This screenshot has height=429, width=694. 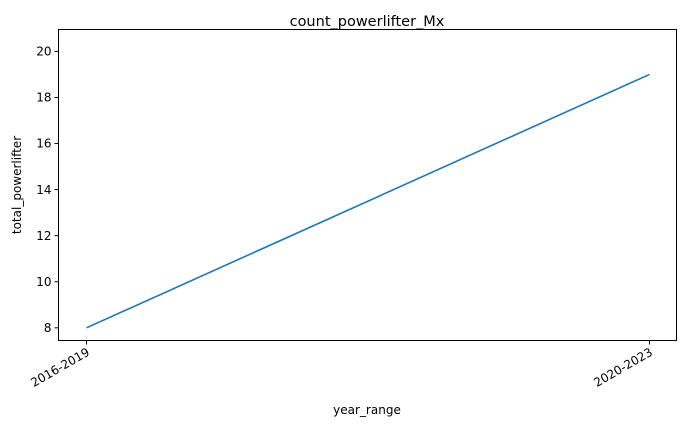 I want to click on y-axis: 8 10 12 14 16 18 20, so click(x=47, y=190).